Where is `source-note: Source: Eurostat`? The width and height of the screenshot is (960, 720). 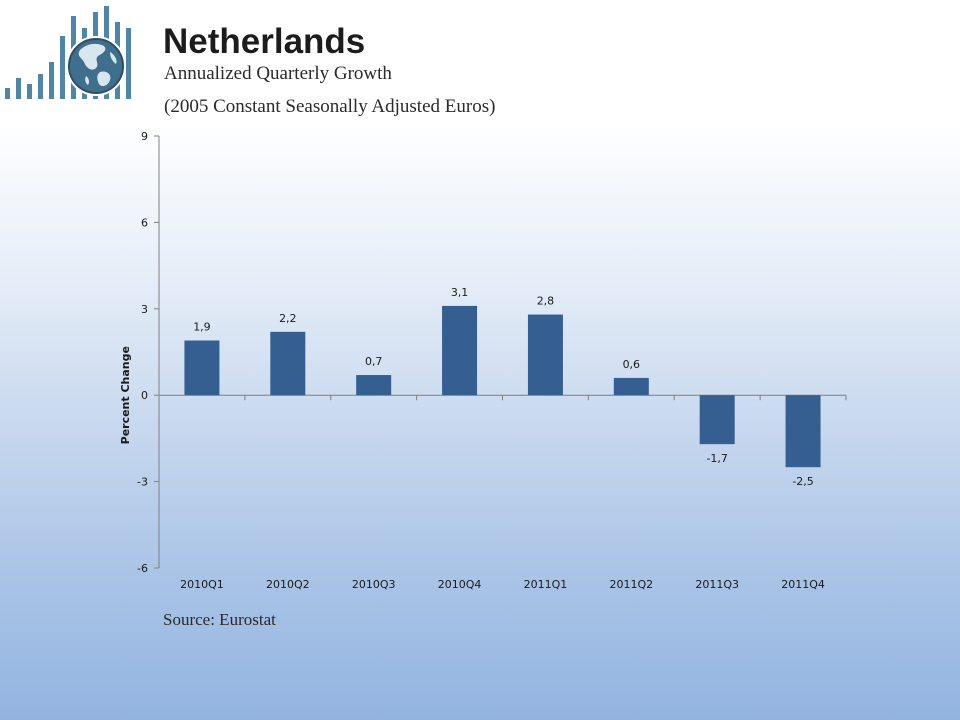
source-note: Source: Eurostat is located at coordinates (219, 619).